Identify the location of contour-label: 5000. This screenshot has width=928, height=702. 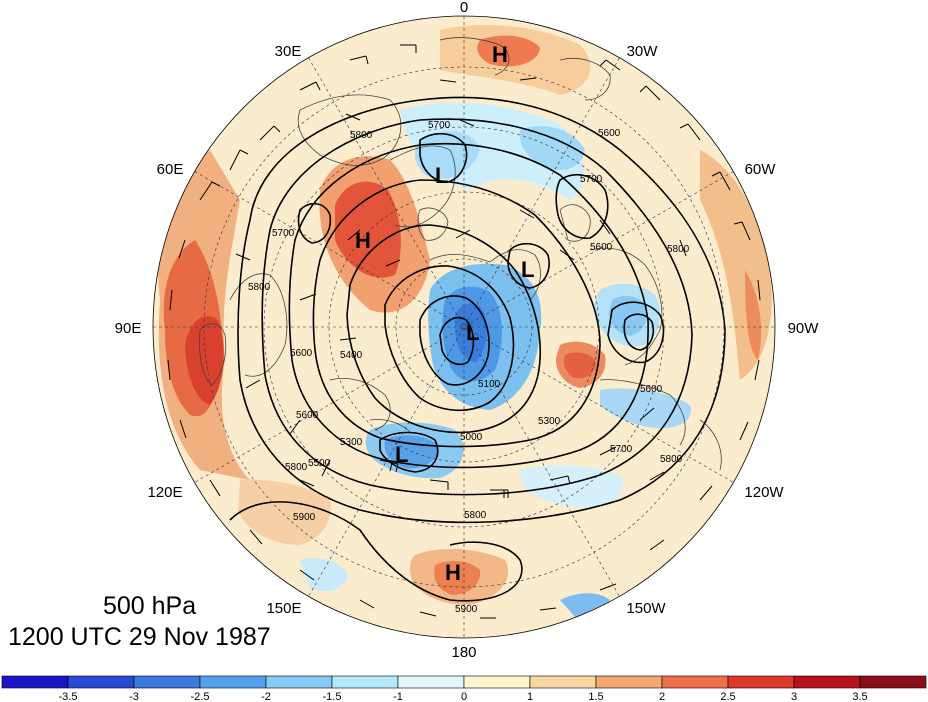
(471, 437).